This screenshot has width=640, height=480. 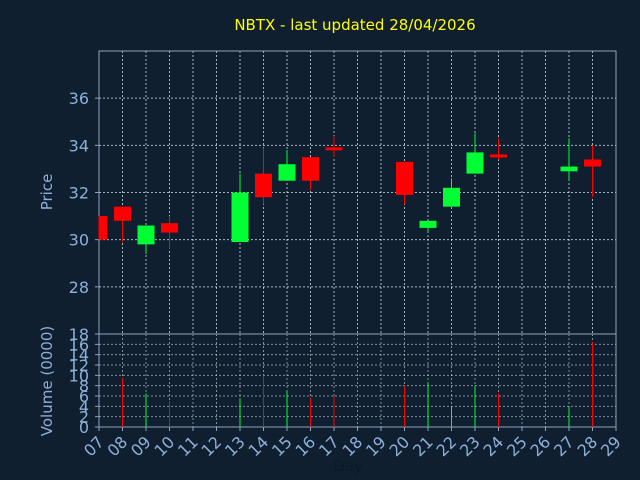 What do you see at coordinates (79, 344) in the screenshot?
I see `volume-tick-label: 16` at bounding box center [79, 344].